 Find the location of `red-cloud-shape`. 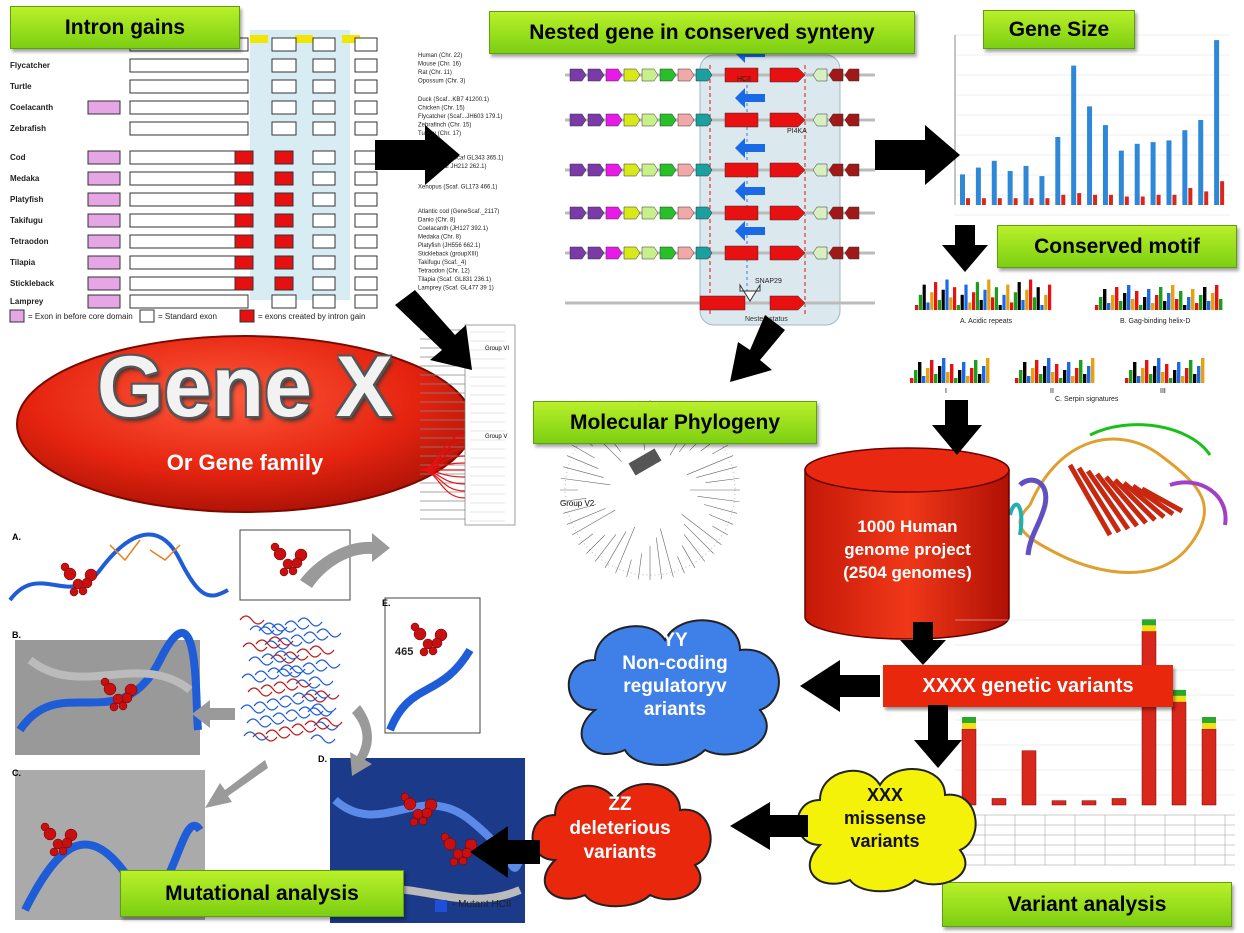

red-cloud-shape is located at coordinates (621, 845).